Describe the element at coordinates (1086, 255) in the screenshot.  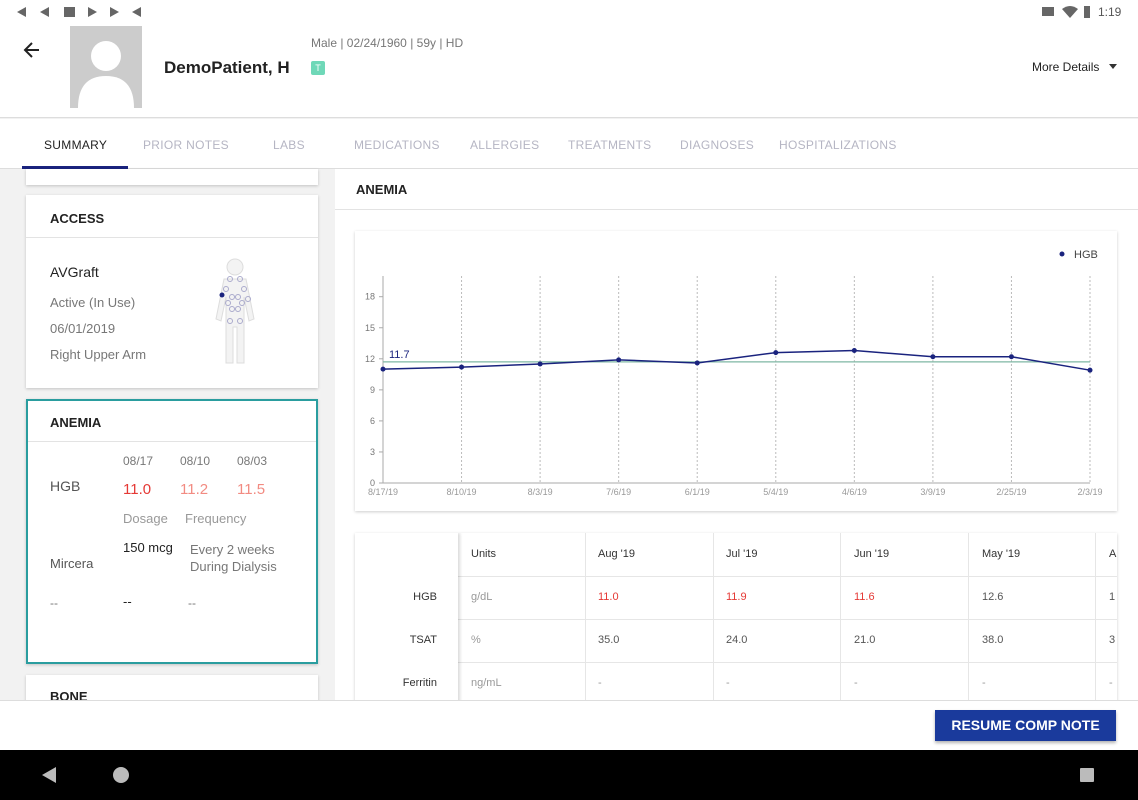
I see `legend-label: HGB` at that location.